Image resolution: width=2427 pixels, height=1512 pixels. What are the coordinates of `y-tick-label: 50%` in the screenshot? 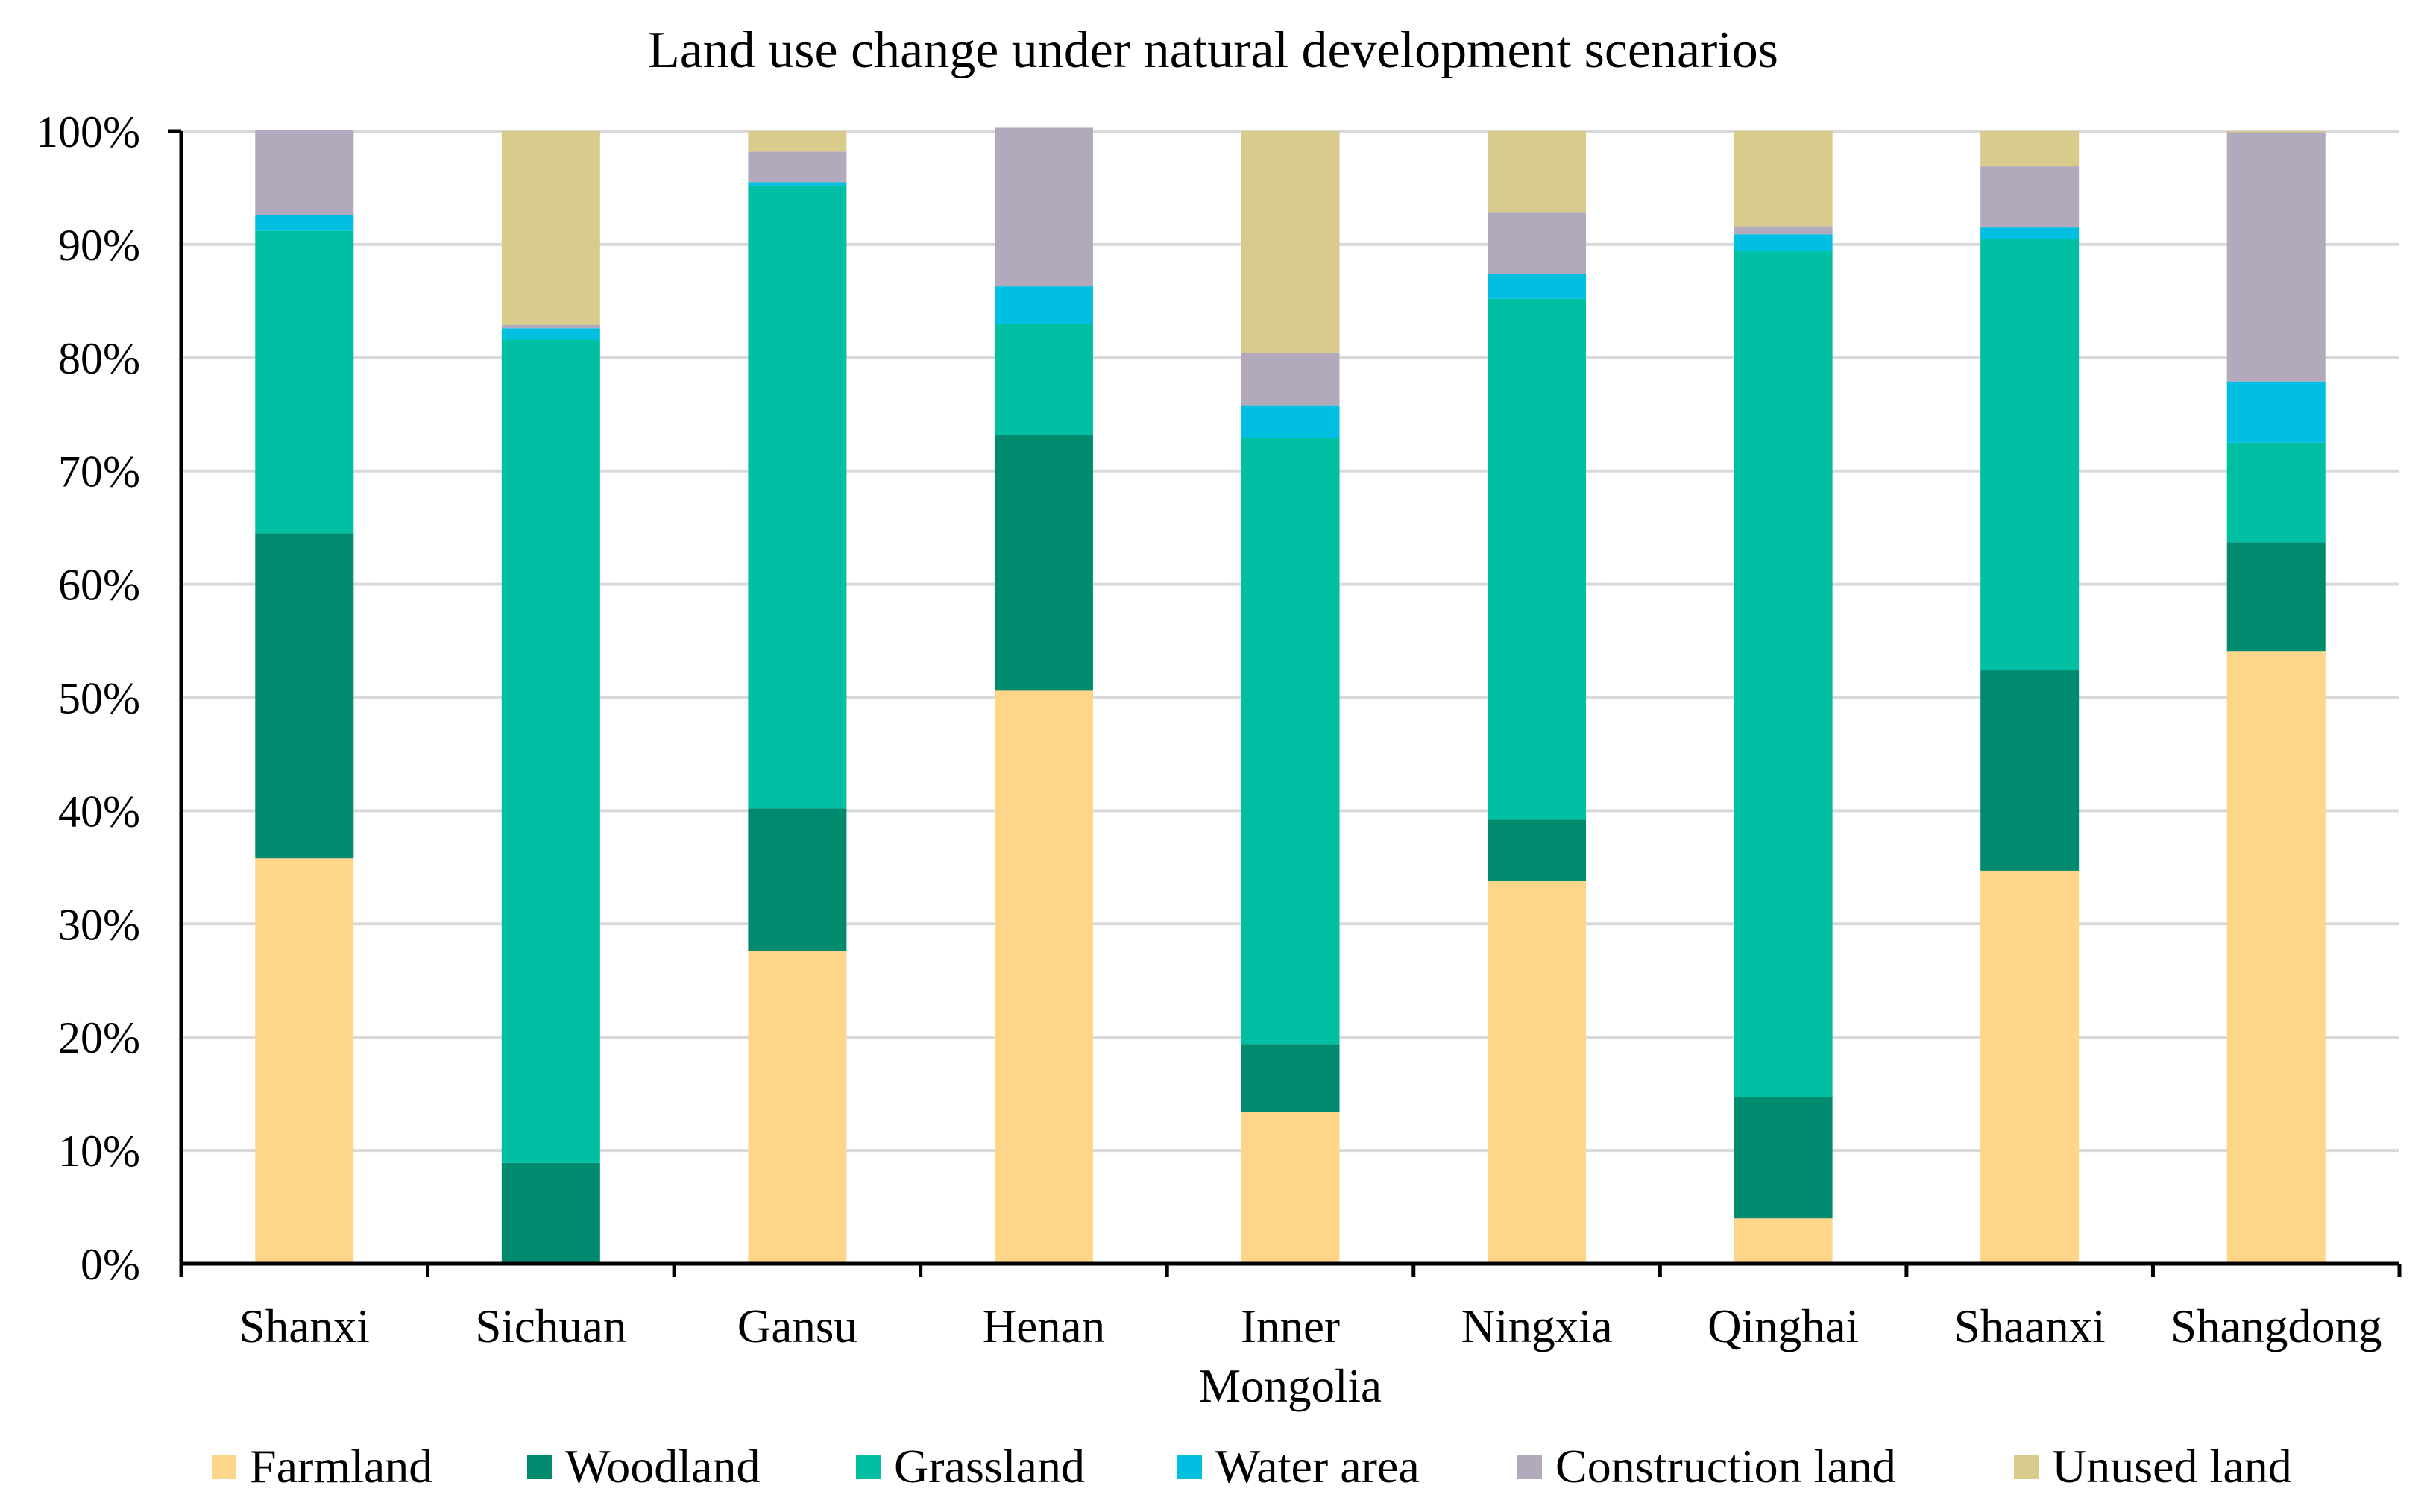 It's located at (99, 698).